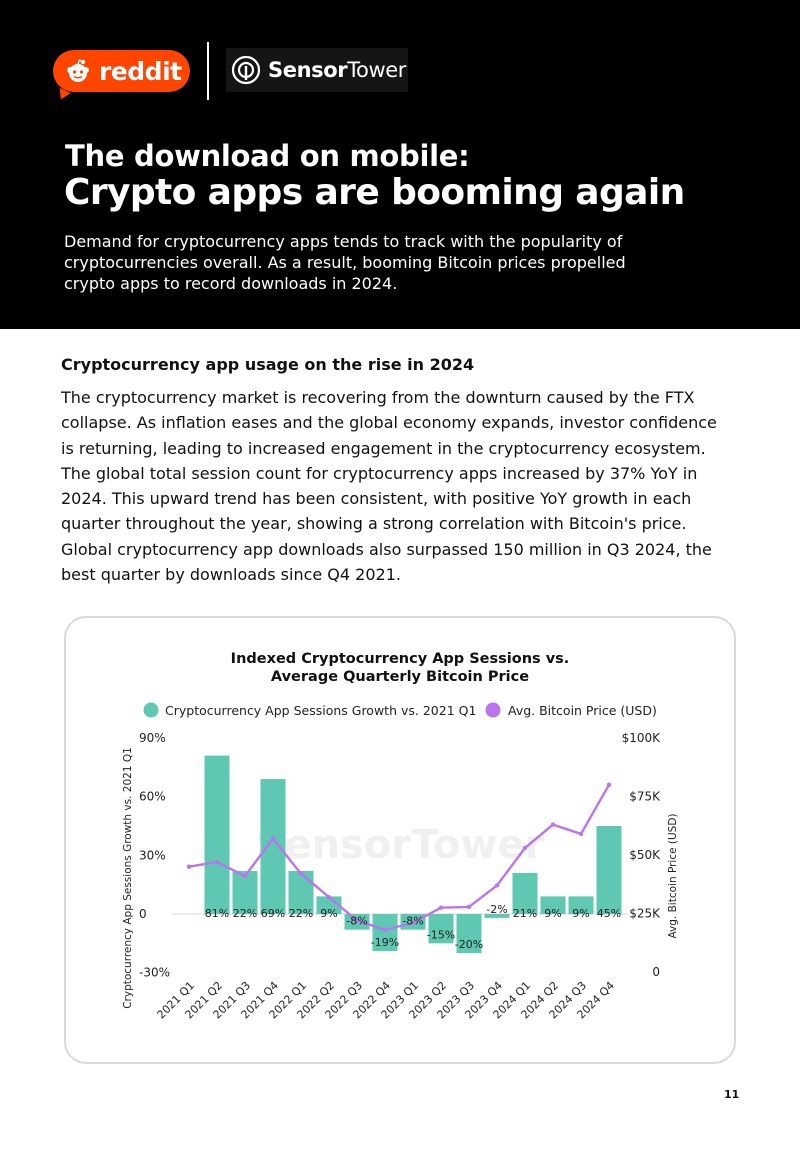  Describe the element at coordinates (441, 934) in the screenshot. I see `bar-data-label: -15%` at that location.